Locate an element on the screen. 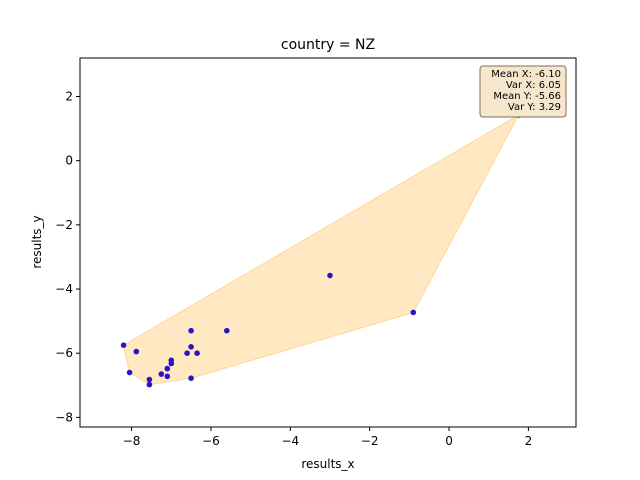 Image resolution: width=640 pixels, height=480 pixels. x-tick-label-3: −2 is located at coordinates (370, 441).